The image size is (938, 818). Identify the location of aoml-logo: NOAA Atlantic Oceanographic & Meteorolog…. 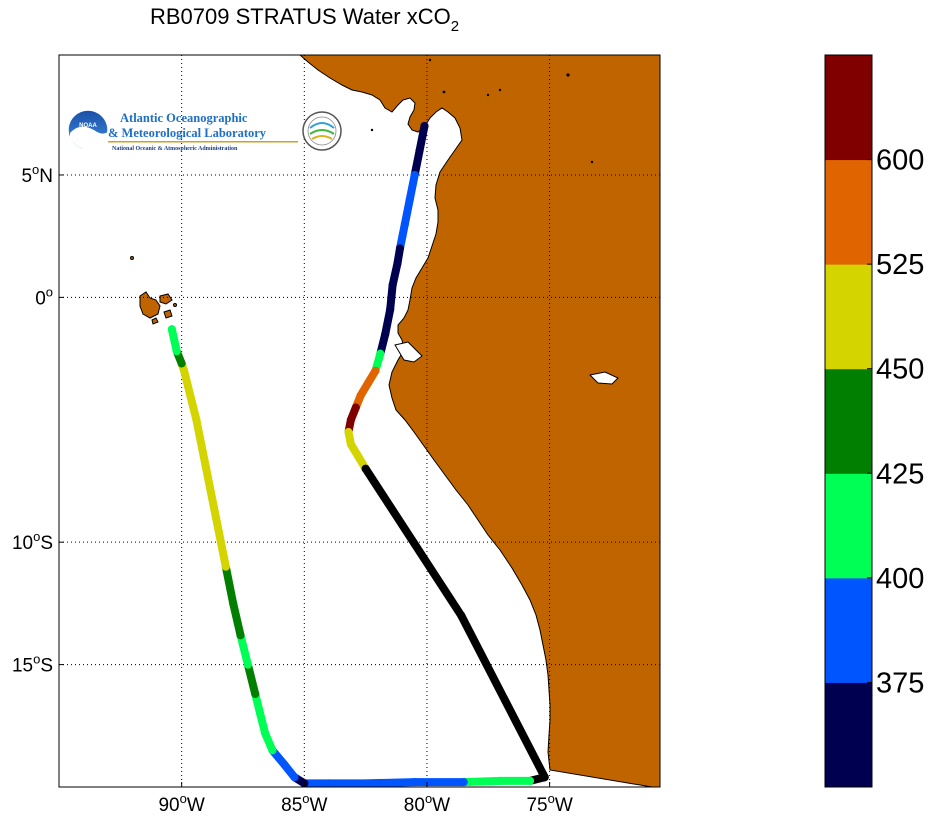
(204, 130).